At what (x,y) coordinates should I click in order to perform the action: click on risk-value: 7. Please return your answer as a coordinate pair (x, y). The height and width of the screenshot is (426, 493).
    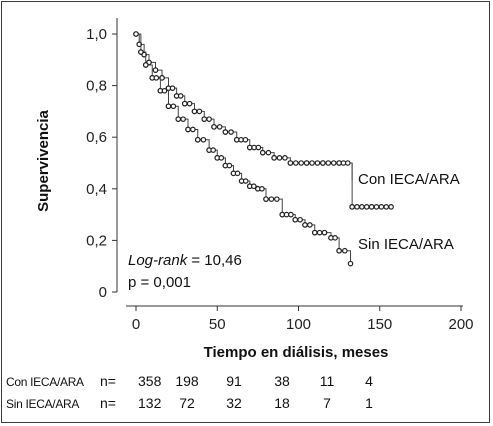
    Looking at the image, I should click on (327, 403).